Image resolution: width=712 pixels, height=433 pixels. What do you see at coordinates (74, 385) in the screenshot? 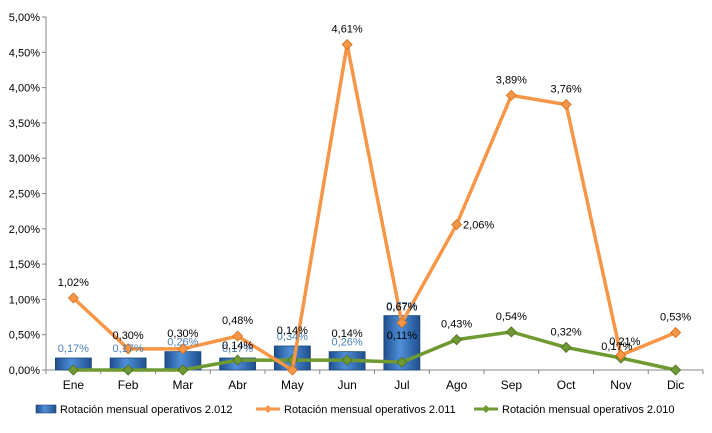
I see `x-tick-label: Ene` at bounding box center [74, 385].